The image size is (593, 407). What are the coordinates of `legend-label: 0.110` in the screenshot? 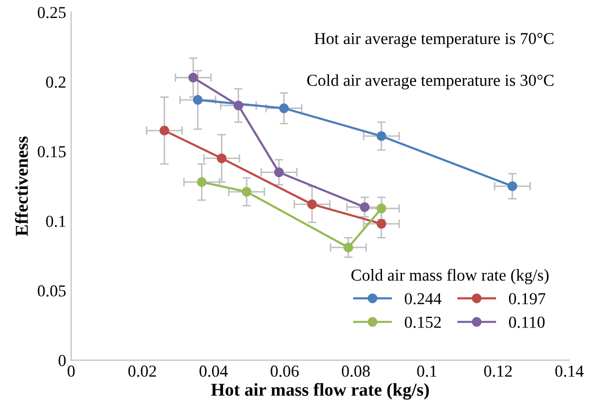 It's located at (526, 322).